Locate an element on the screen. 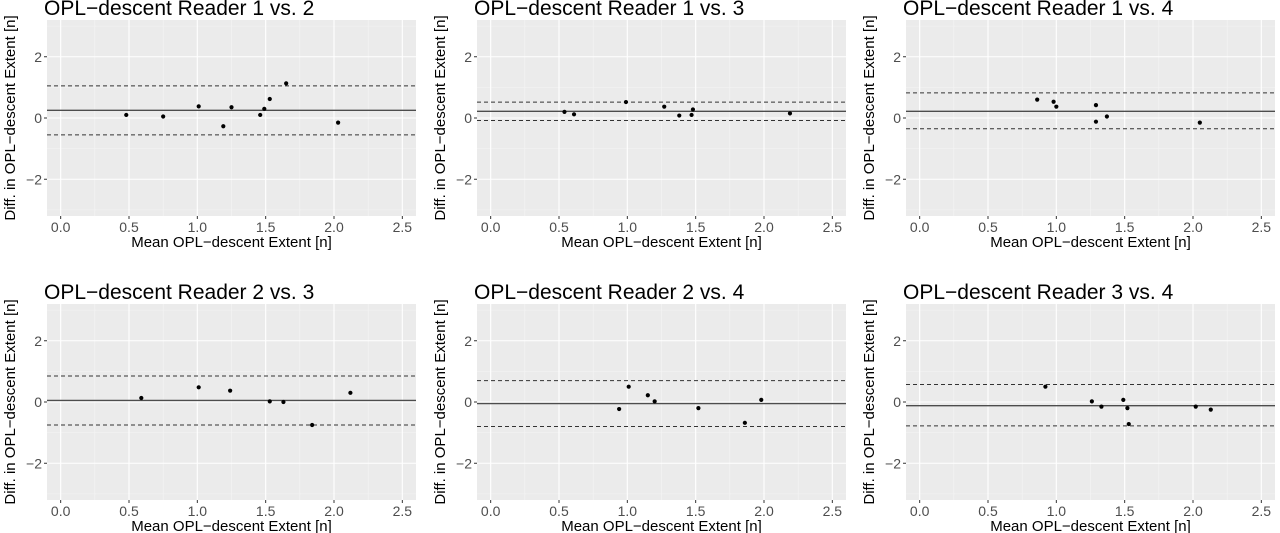 This screenshot has height=533, width=1280. panel-title: OPL−descent Reader 1 vs. 2 is located at coordinates (179, 10).